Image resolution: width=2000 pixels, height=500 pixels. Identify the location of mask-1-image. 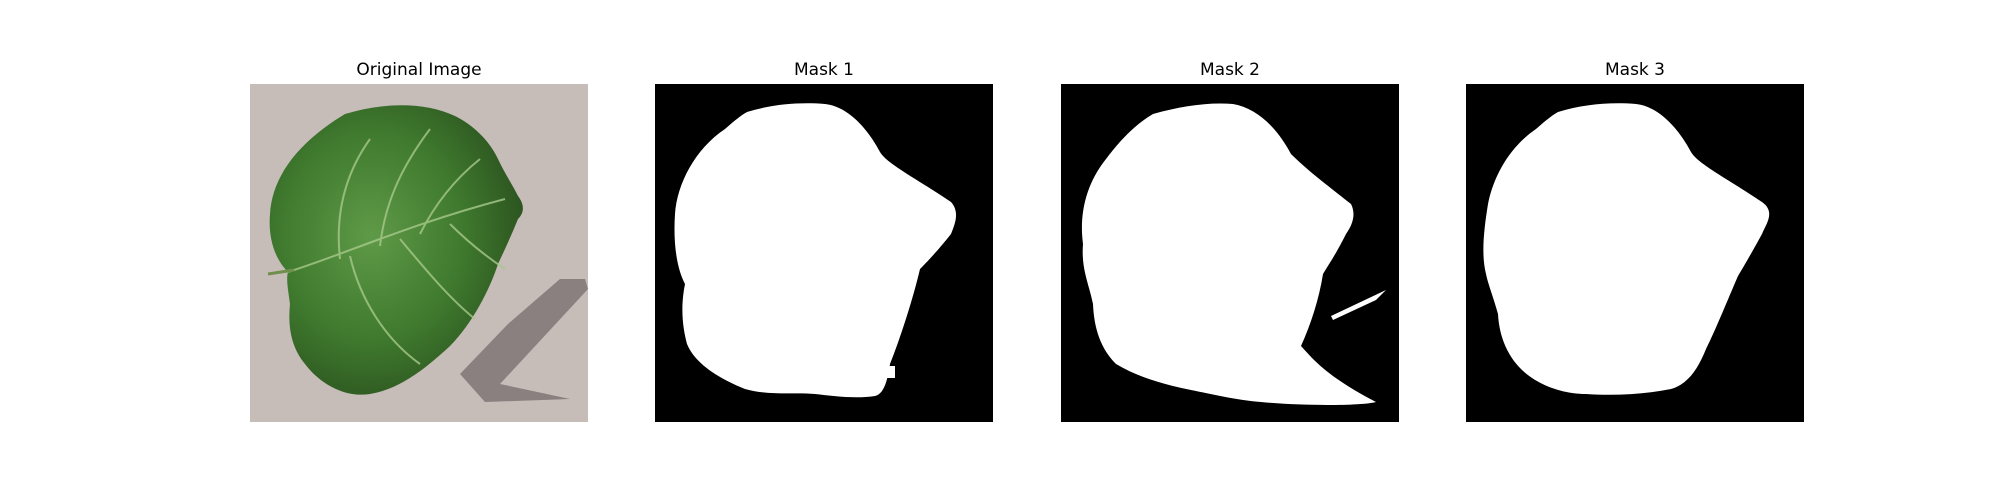
(824, 253).